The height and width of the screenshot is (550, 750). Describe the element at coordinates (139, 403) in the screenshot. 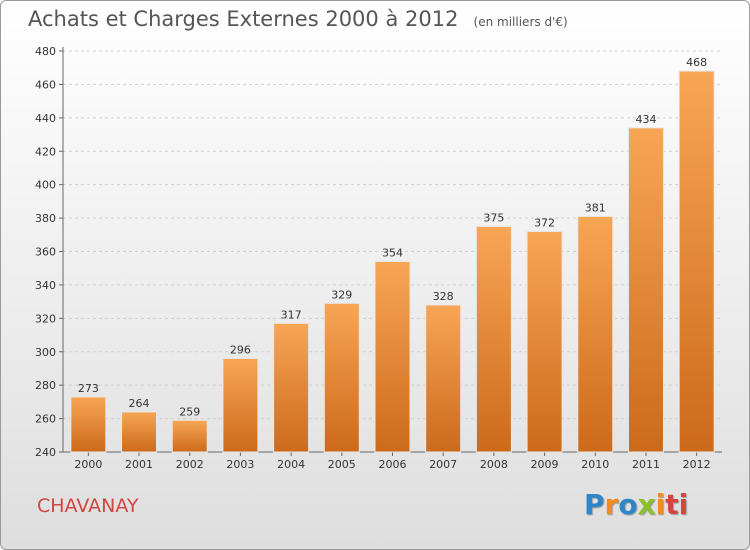

I see `data-label: 264` at that location.